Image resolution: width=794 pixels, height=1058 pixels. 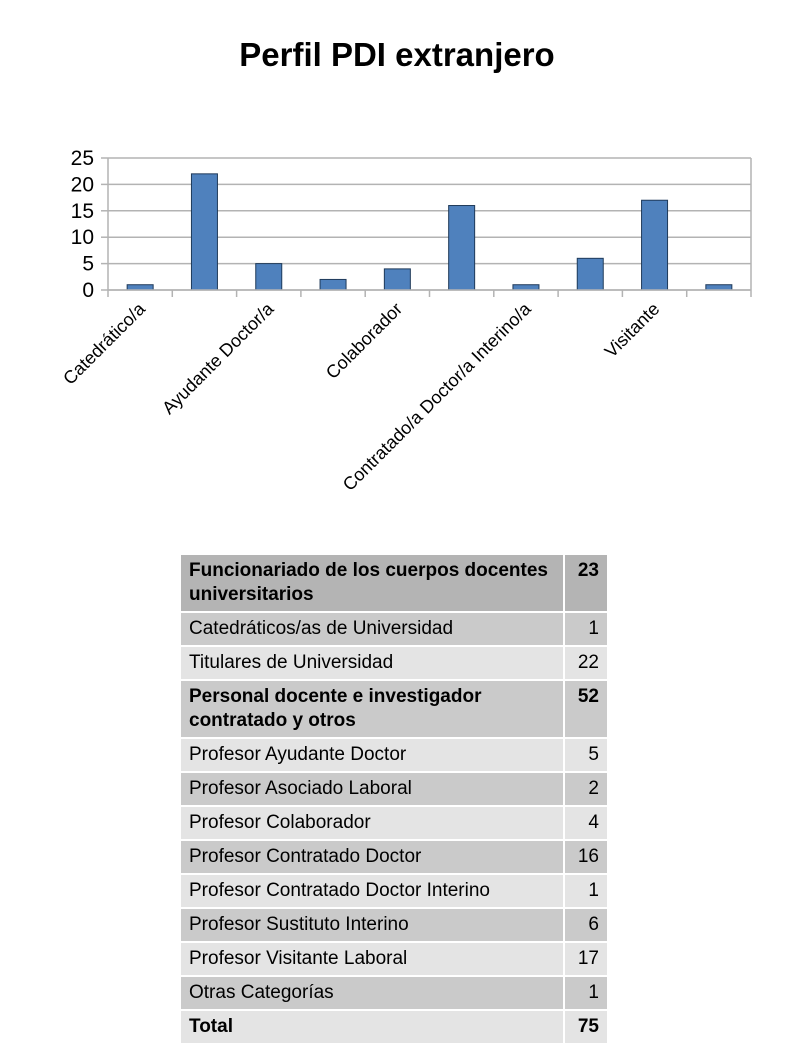 I want to click on total-row: Total 75, so click(x=394, y=1027).